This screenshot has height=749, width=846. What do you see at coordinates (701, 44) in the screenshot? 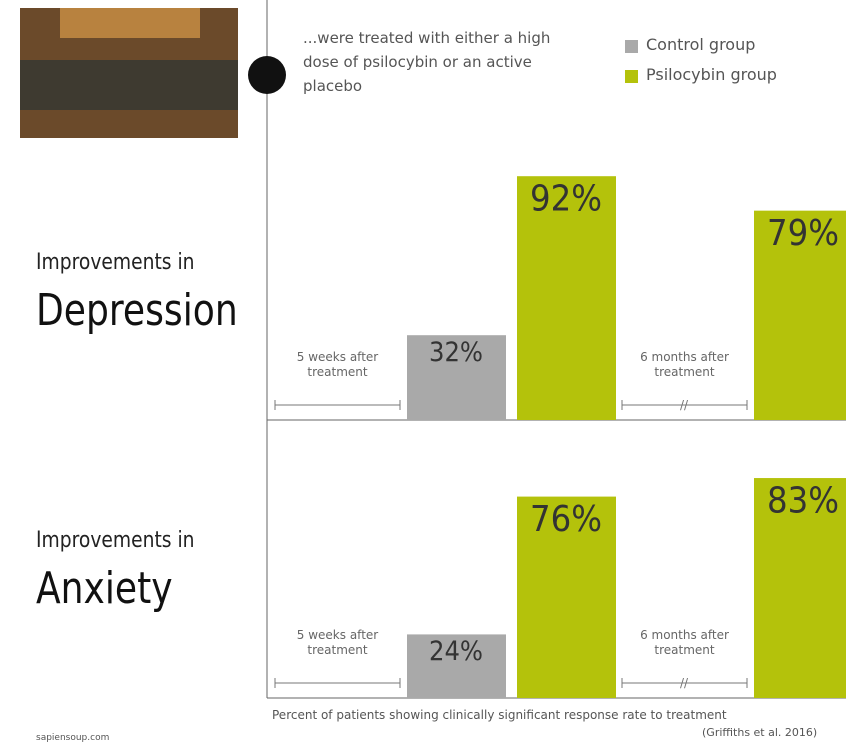
I see `legend-label: Control group` at bounding box center [701, 44].